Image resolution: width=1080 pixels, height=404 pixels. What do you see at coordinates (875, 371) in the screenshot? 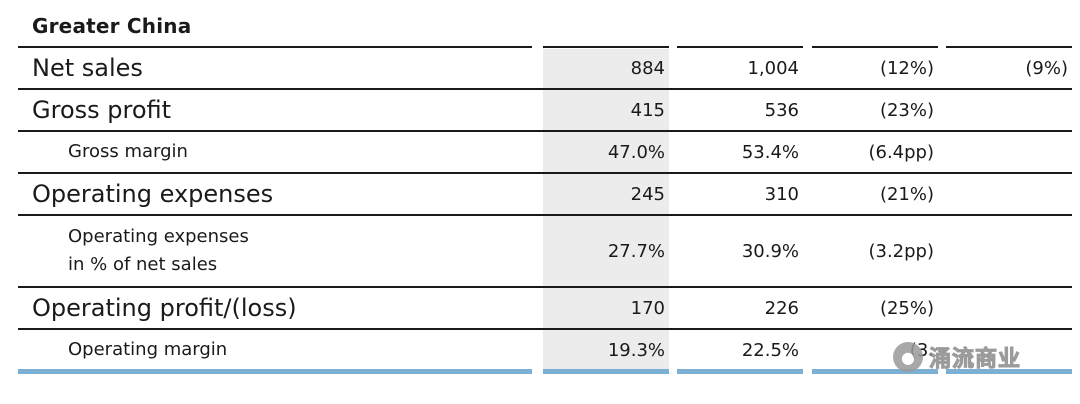
I see `bottom-rule-col3` at bounding box center [875, 371].